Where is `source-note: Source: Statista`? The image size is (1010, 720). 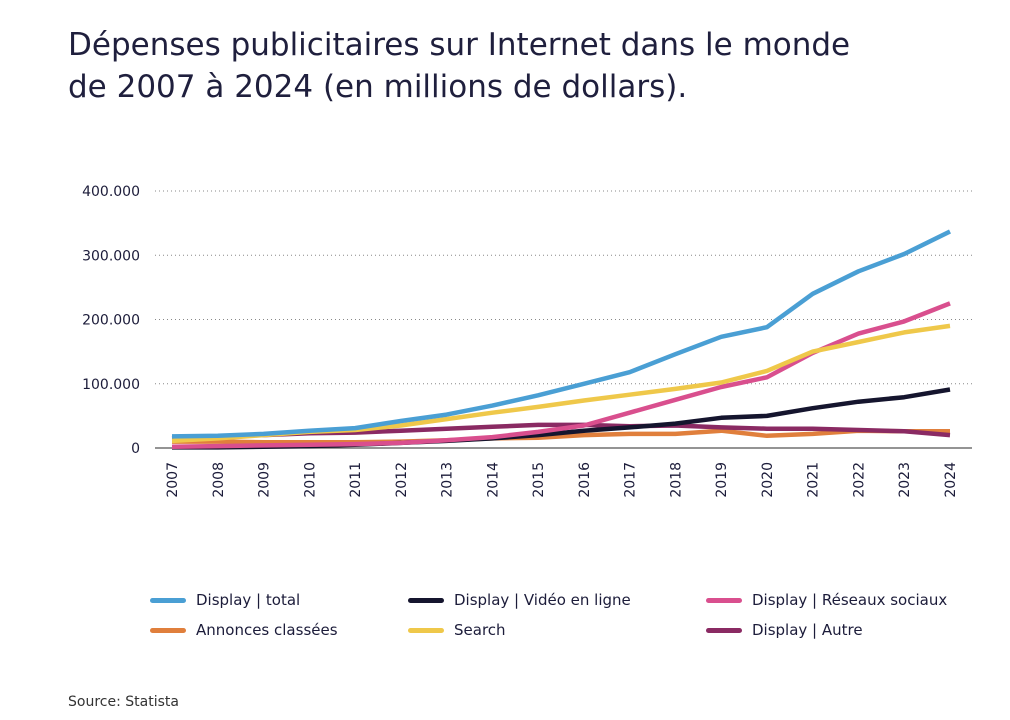 source-note: Source: Statista is located at coordinates (123, 702).